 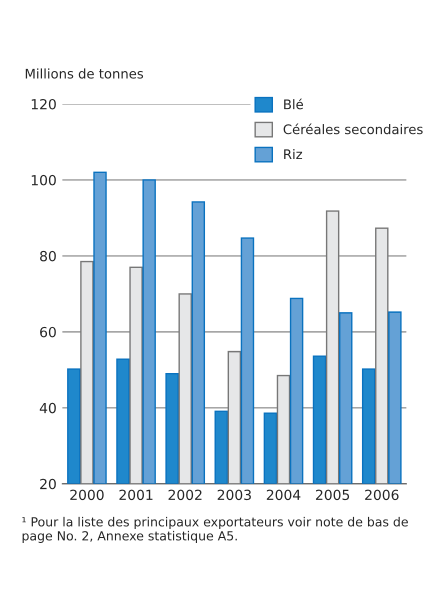 I want to click on x-tick-label: 2006, so click(x=382, y=495).